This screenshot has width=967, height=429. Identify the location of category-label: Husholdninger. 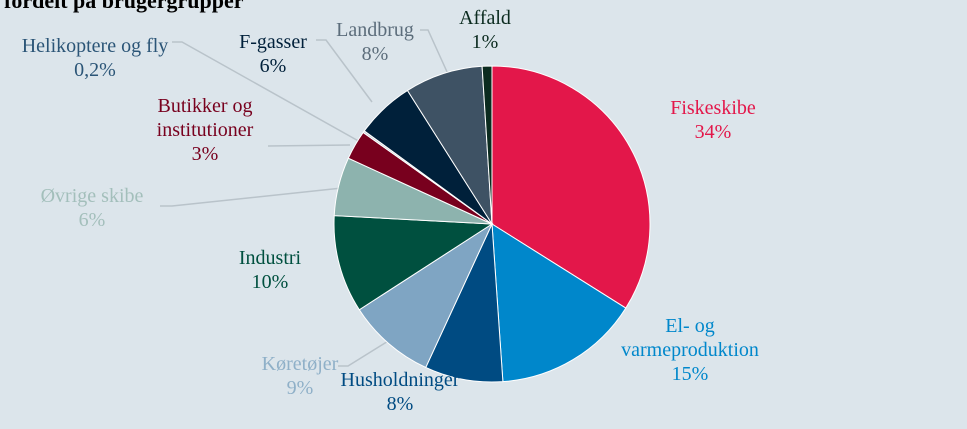
(400, 380).